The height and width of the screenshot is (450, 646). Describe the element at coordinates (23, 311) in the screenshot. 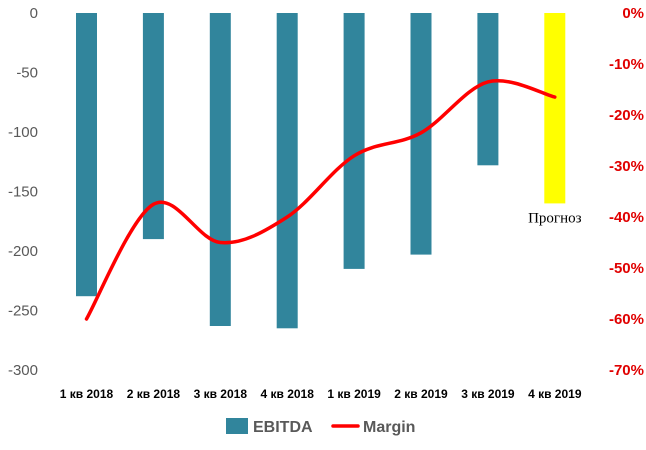

I see `left-tick-label: -250` at that location.